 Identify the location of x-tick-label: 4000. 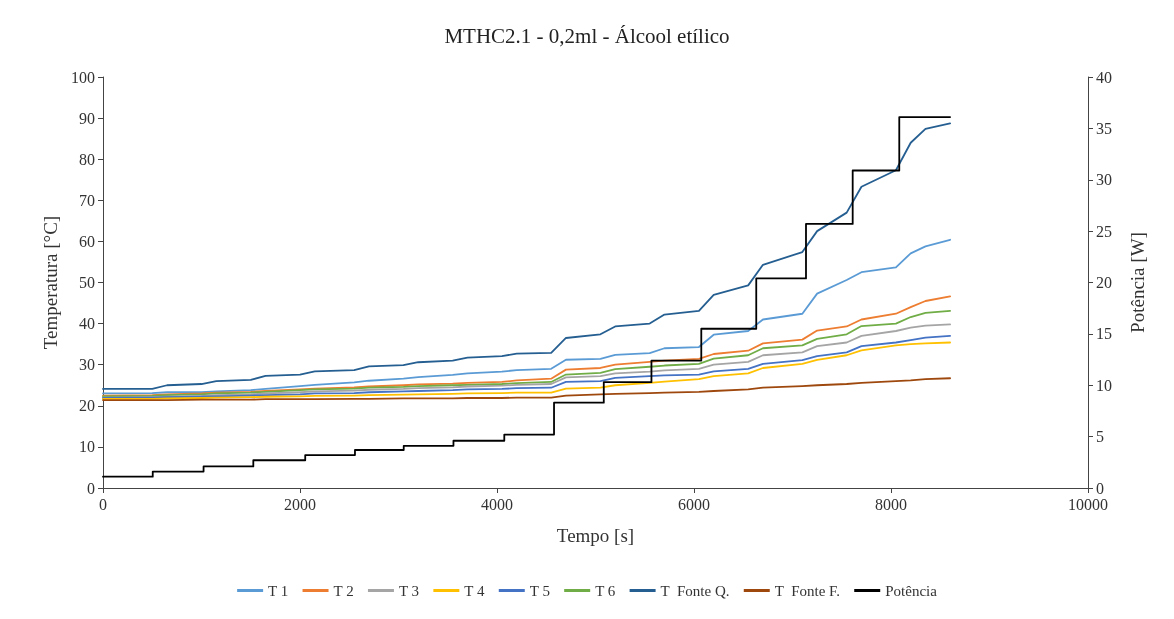
(497, 504).